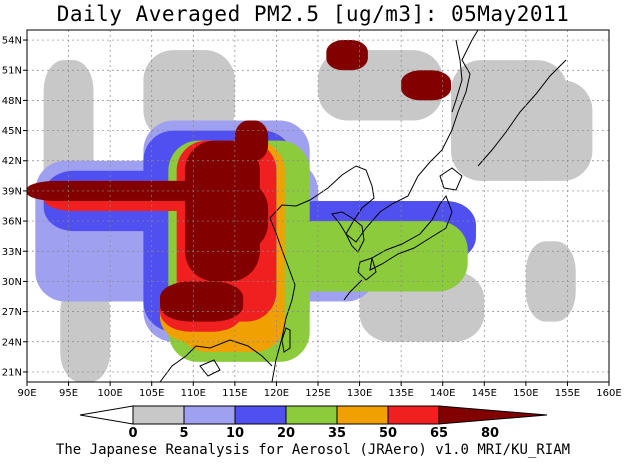 The height and width of the screenshot is (466, 626). I want to click on x-tick-label: 105E, so click(151, 393).